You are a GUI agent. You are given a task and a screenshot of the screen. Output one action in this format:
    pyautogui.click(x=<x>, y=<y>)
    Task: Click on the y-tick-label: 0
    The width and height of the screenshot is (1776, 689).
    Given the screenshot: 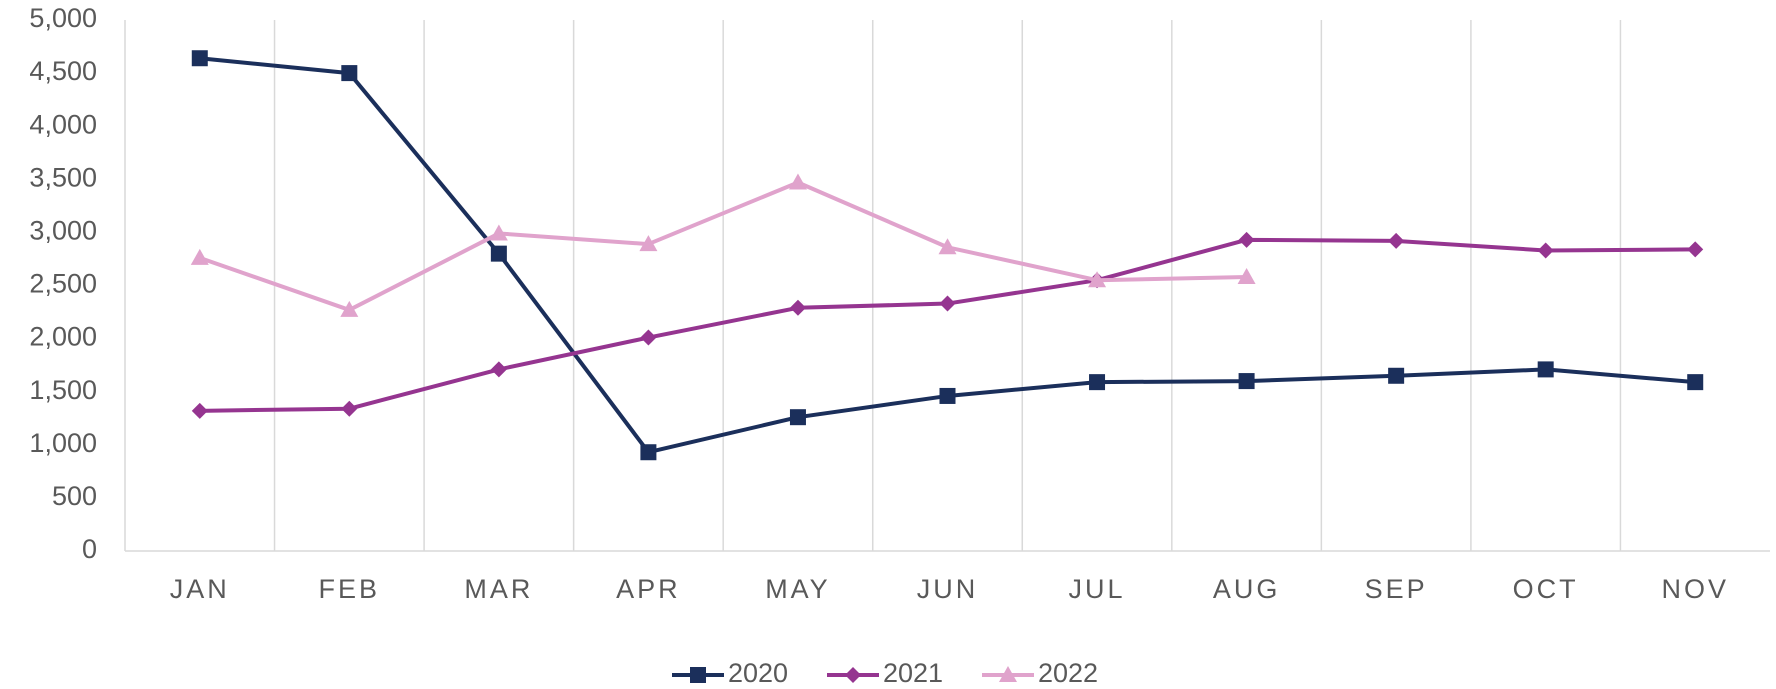 What is the action you would take?
    pyautogui.click(x=89, y=549)
    